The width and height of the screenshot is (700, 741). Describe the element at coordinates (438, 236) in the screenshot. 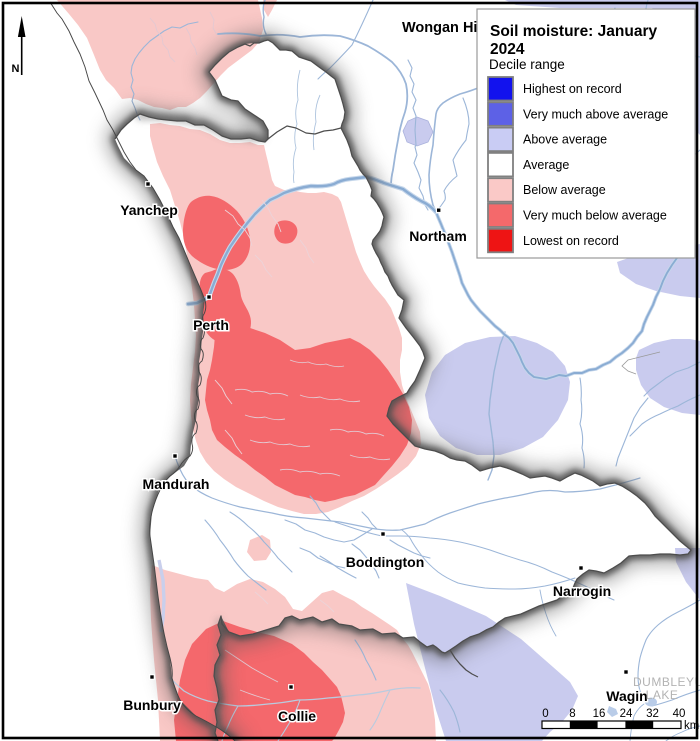

I see `svg-text: Northam` at that location.